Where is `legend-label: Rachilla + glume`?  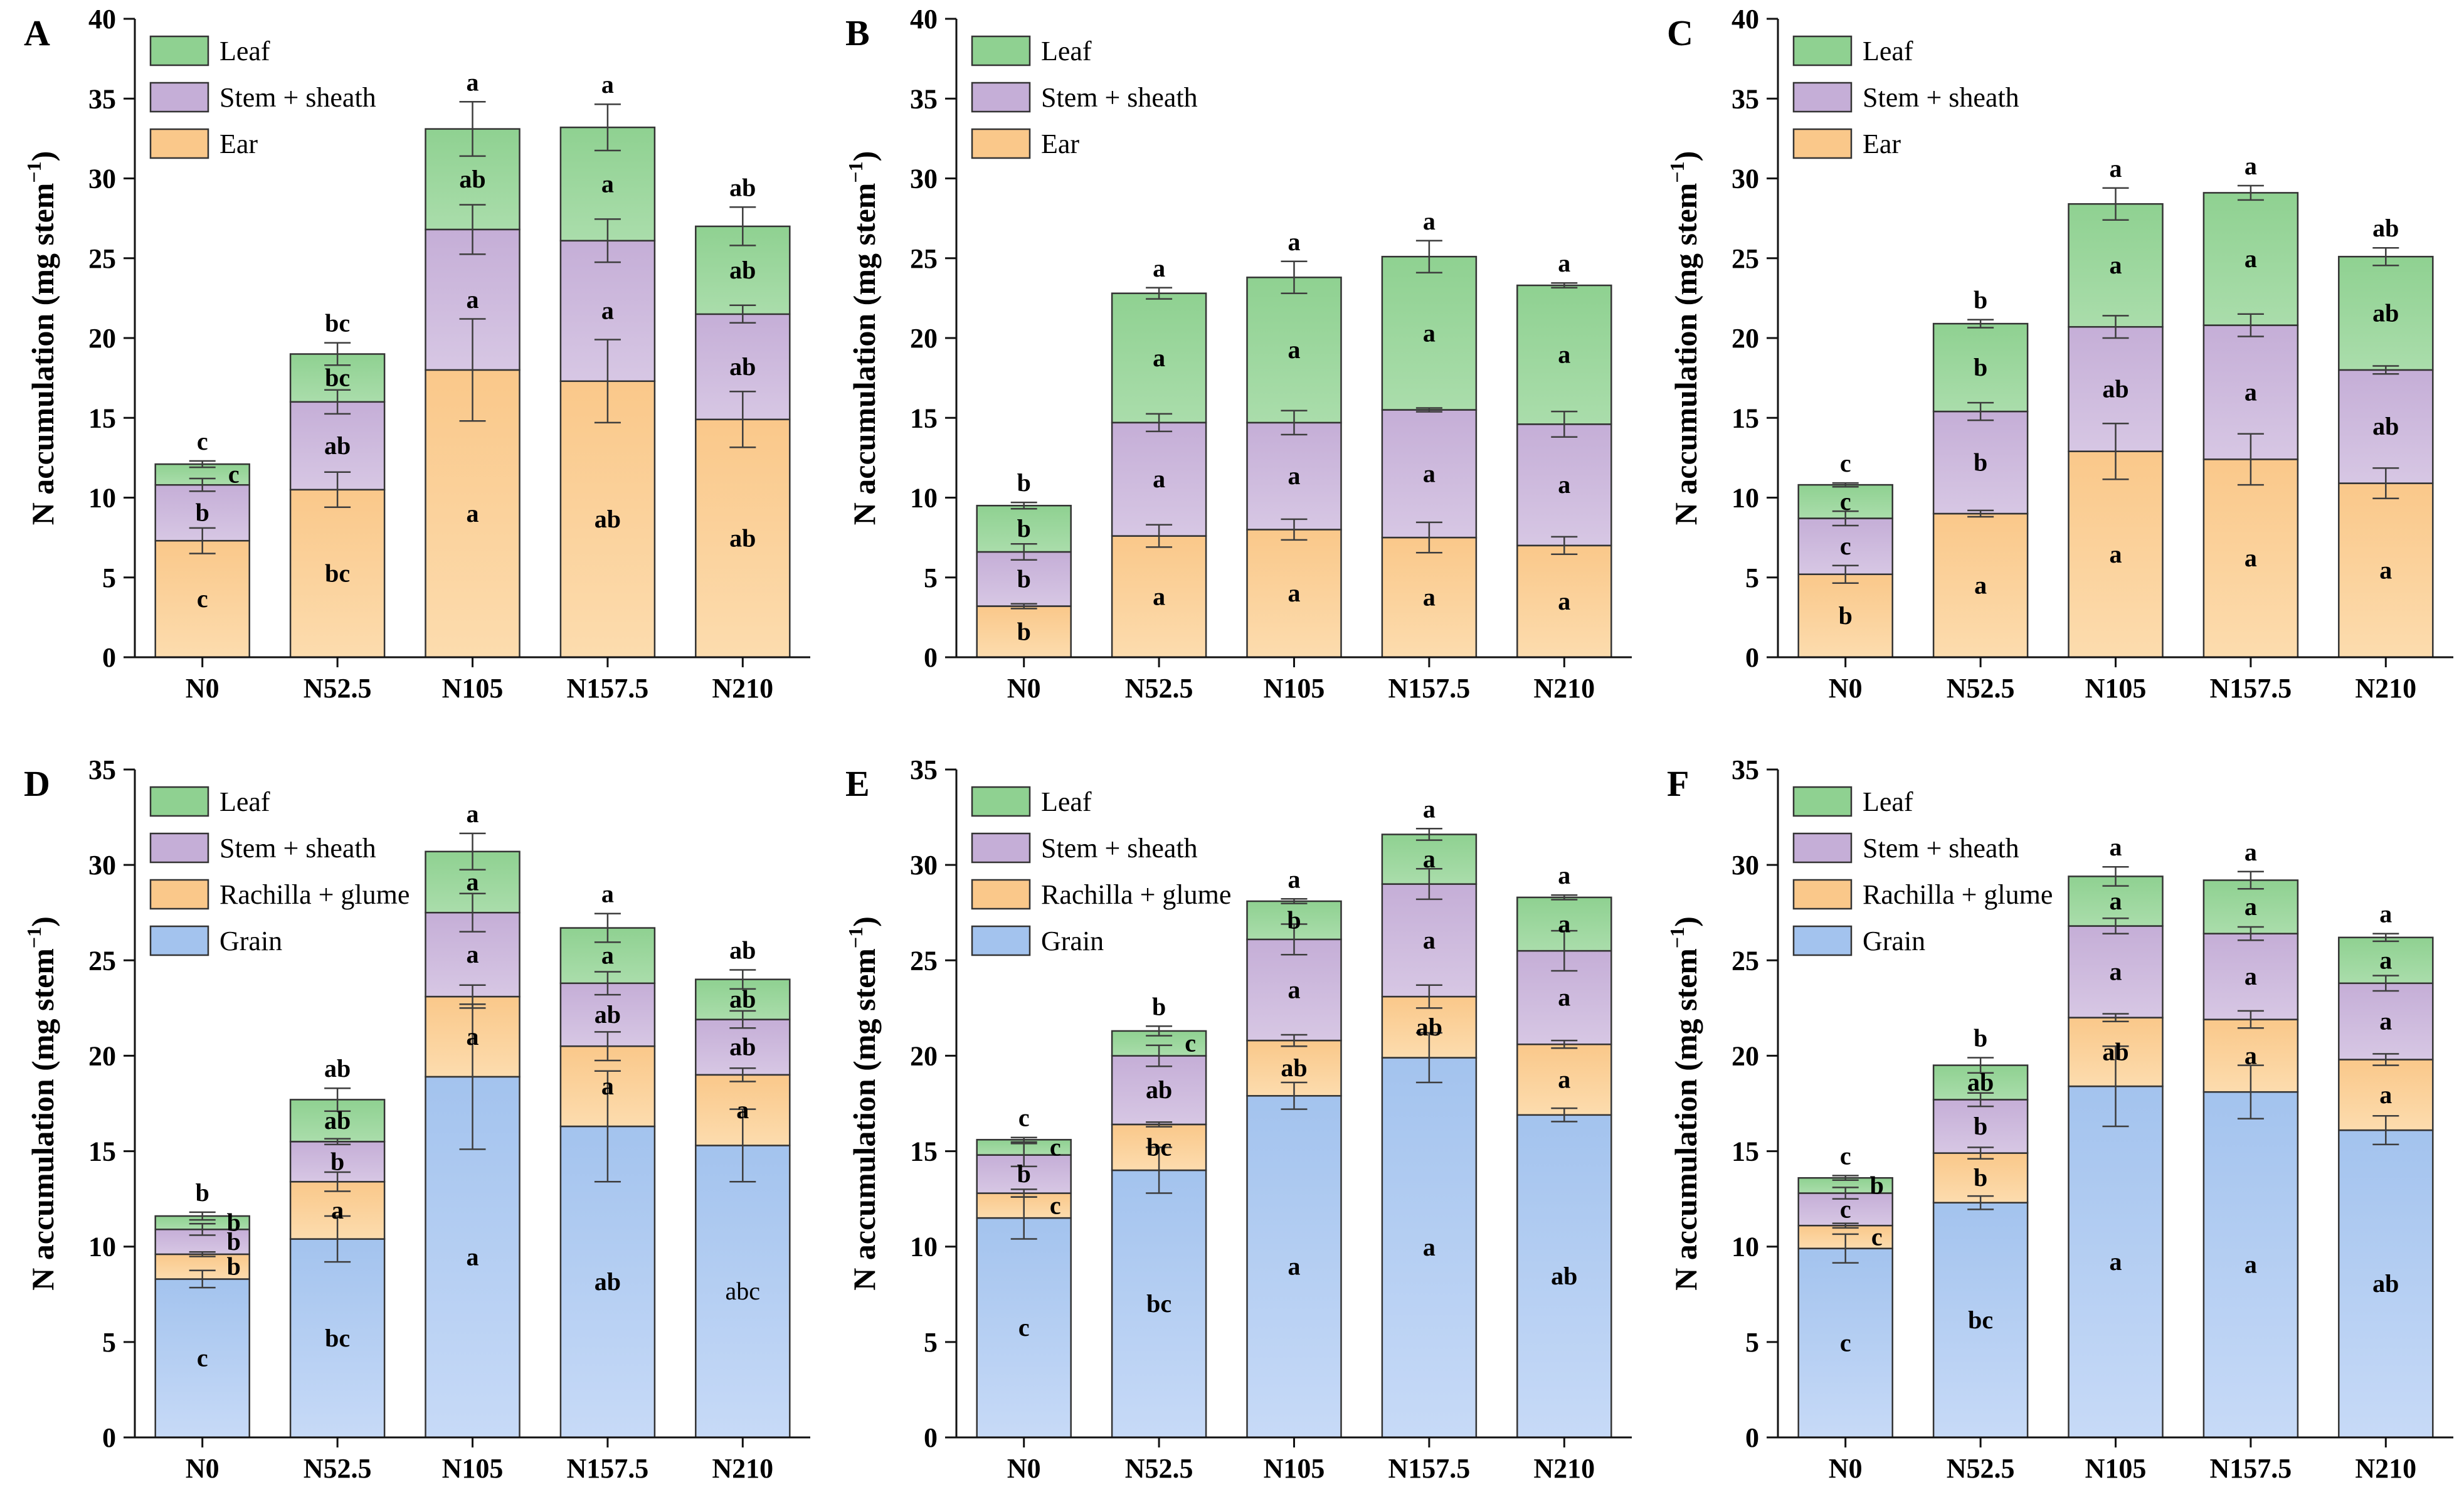
legend-label: Rachilla + glume is located at coordinates (1136, 895).